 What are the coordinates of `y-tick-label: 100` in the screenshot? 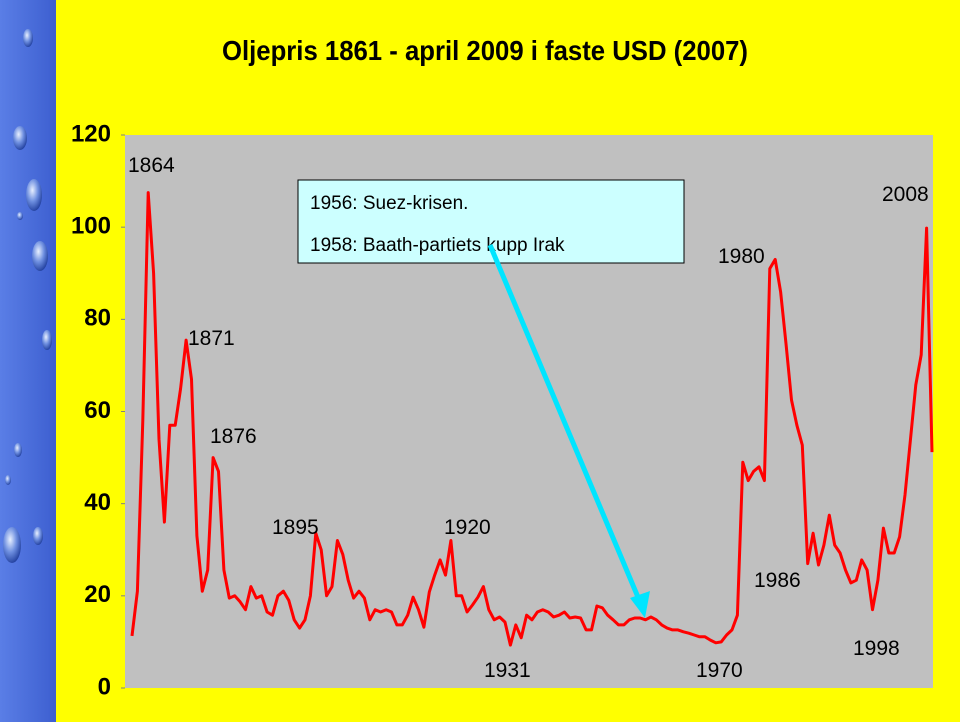 It's located at (91, 226).